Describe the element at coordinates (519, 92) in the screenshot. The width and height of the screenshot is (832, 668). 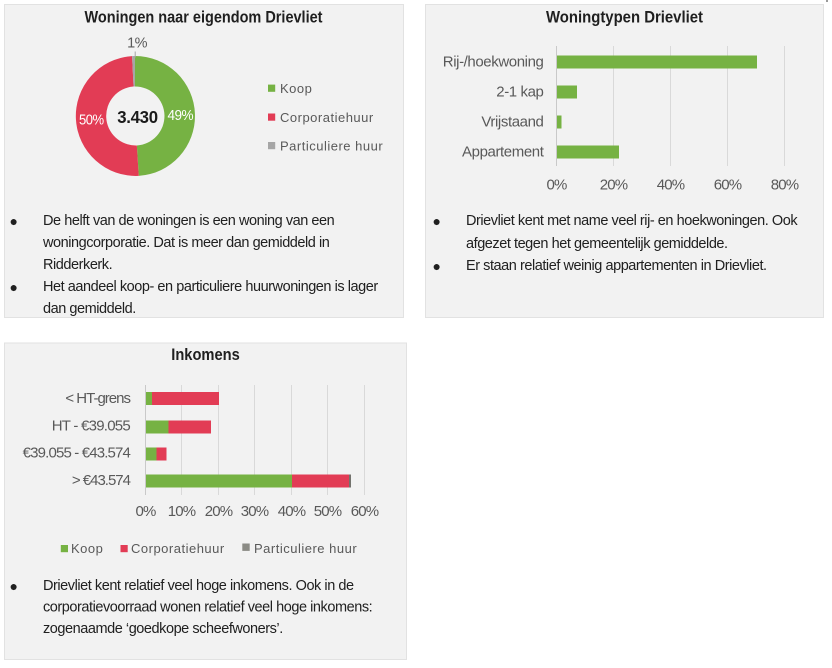
I see `svg-text: 2-1 kap` at that location.